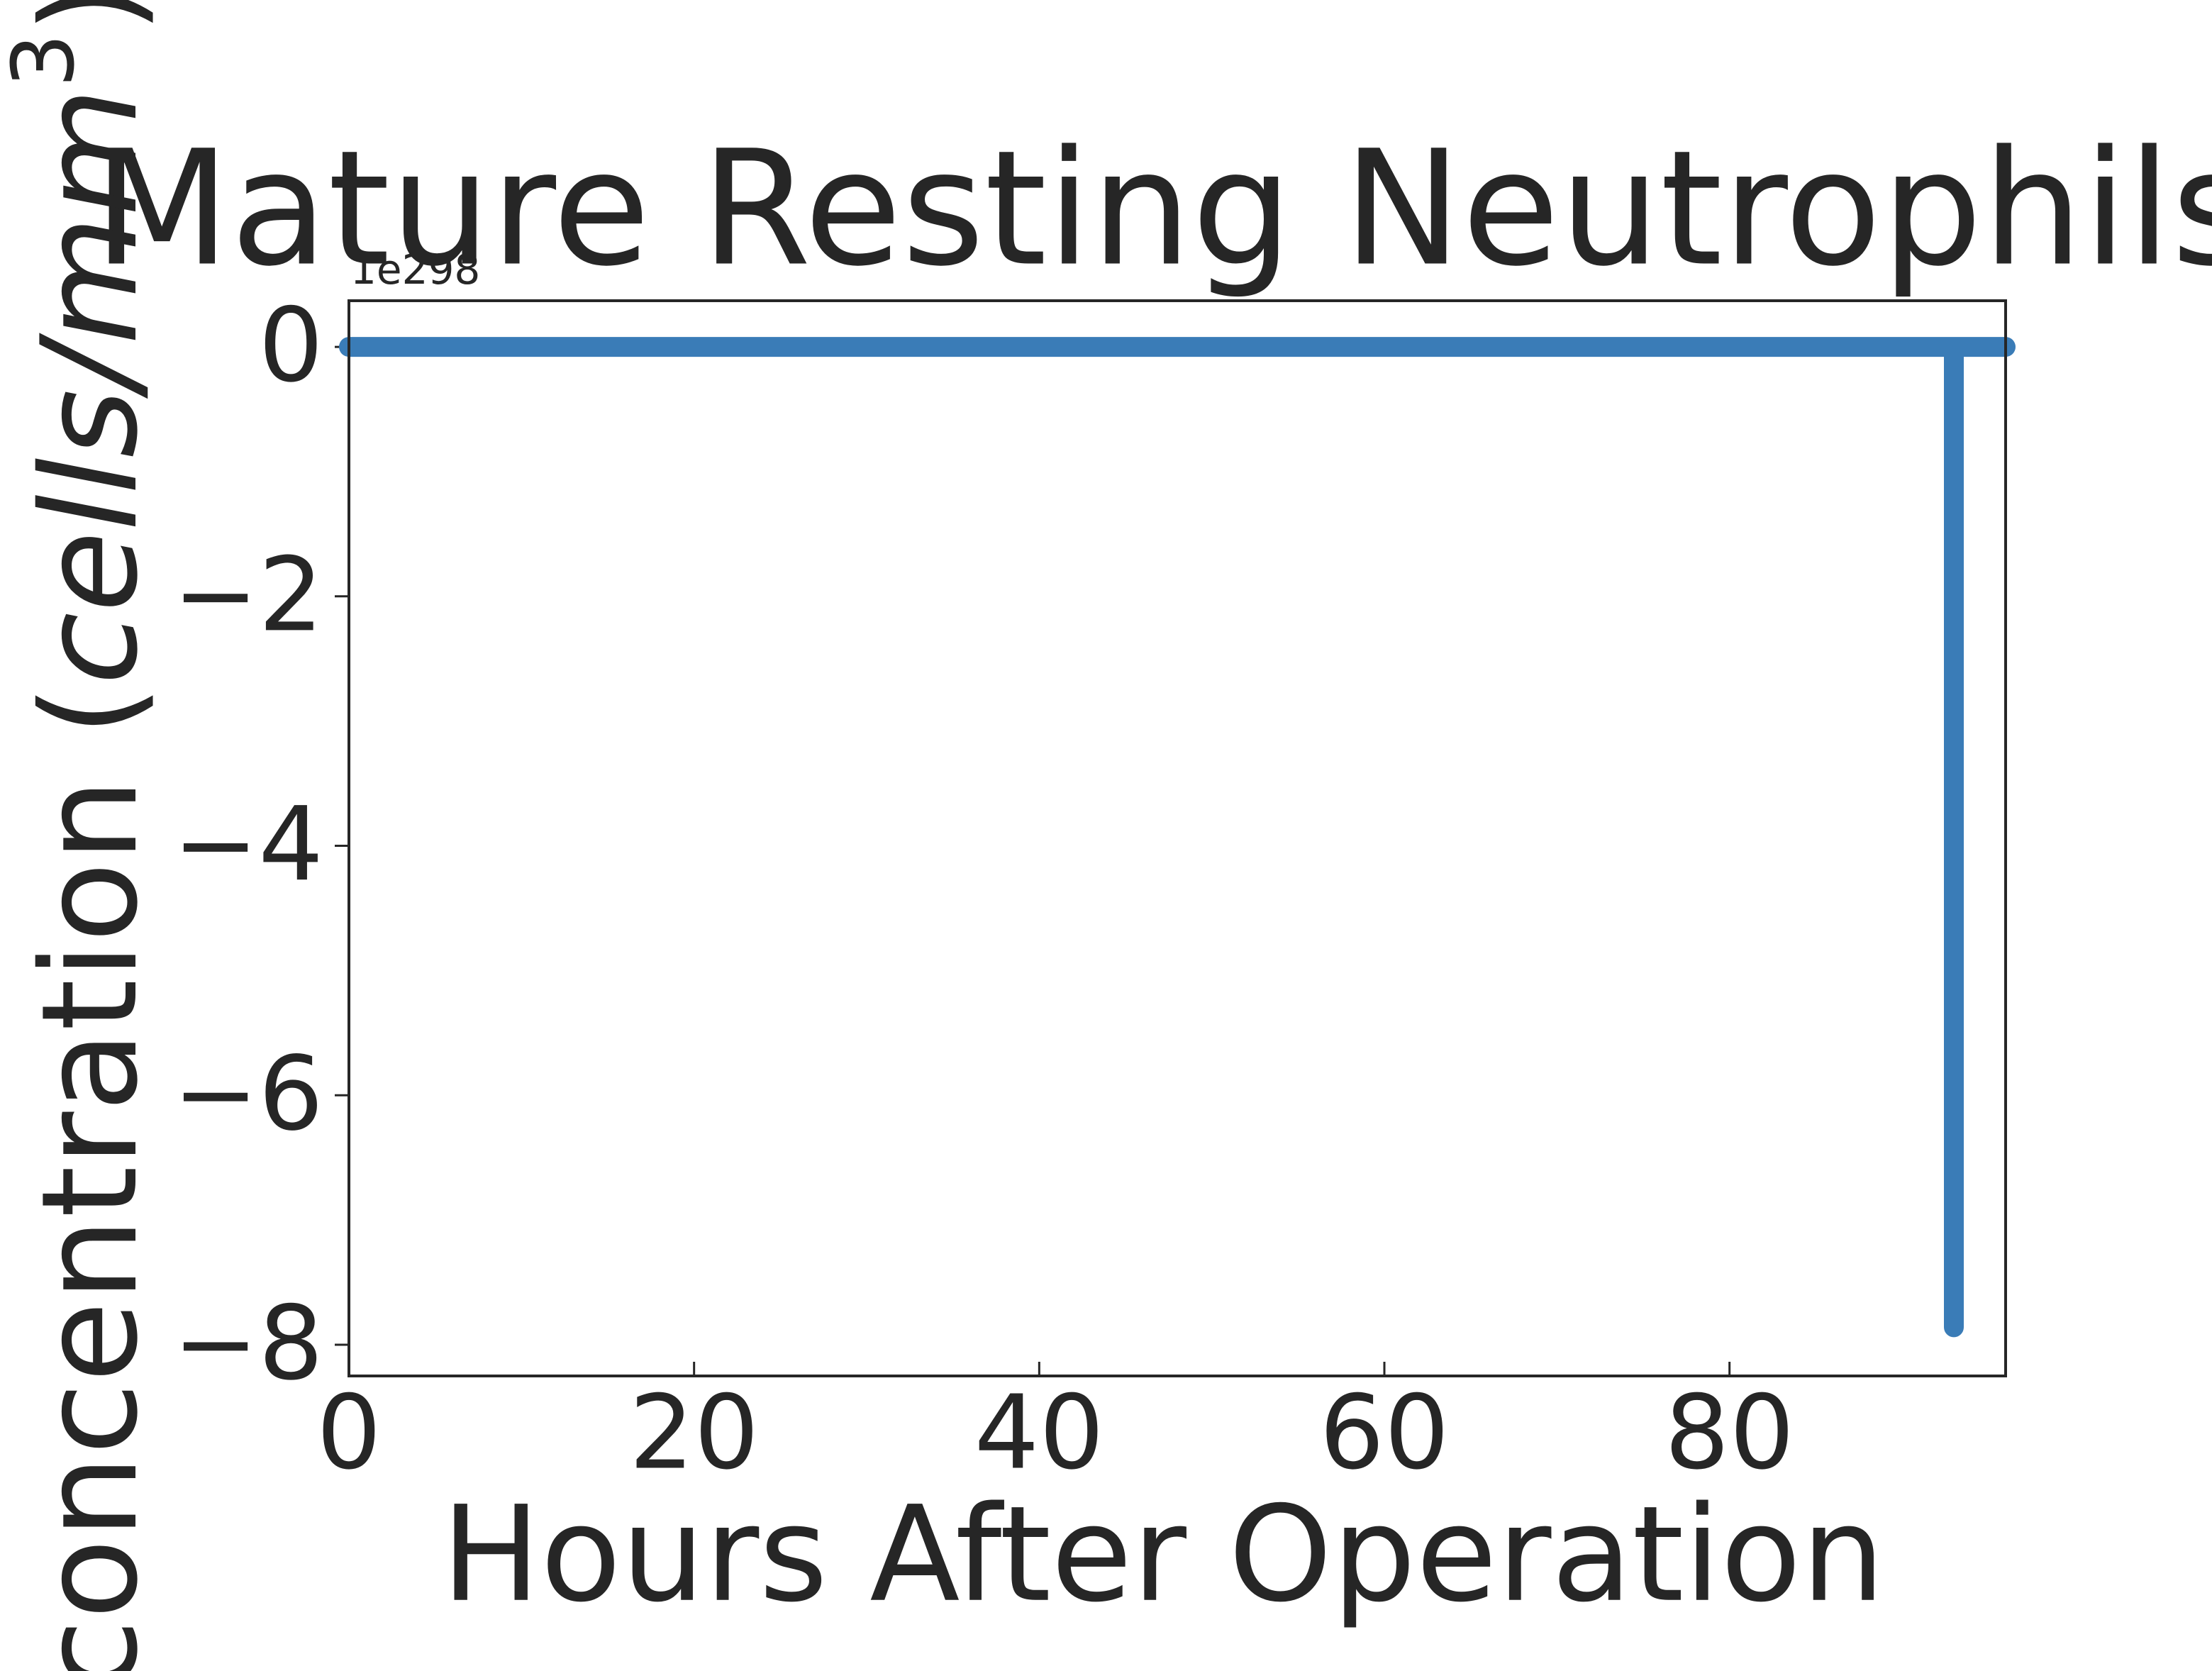  Describe the element at coordinates (1039, 1432) in the screenshot. I see `x-tick-label: 40` at that location.